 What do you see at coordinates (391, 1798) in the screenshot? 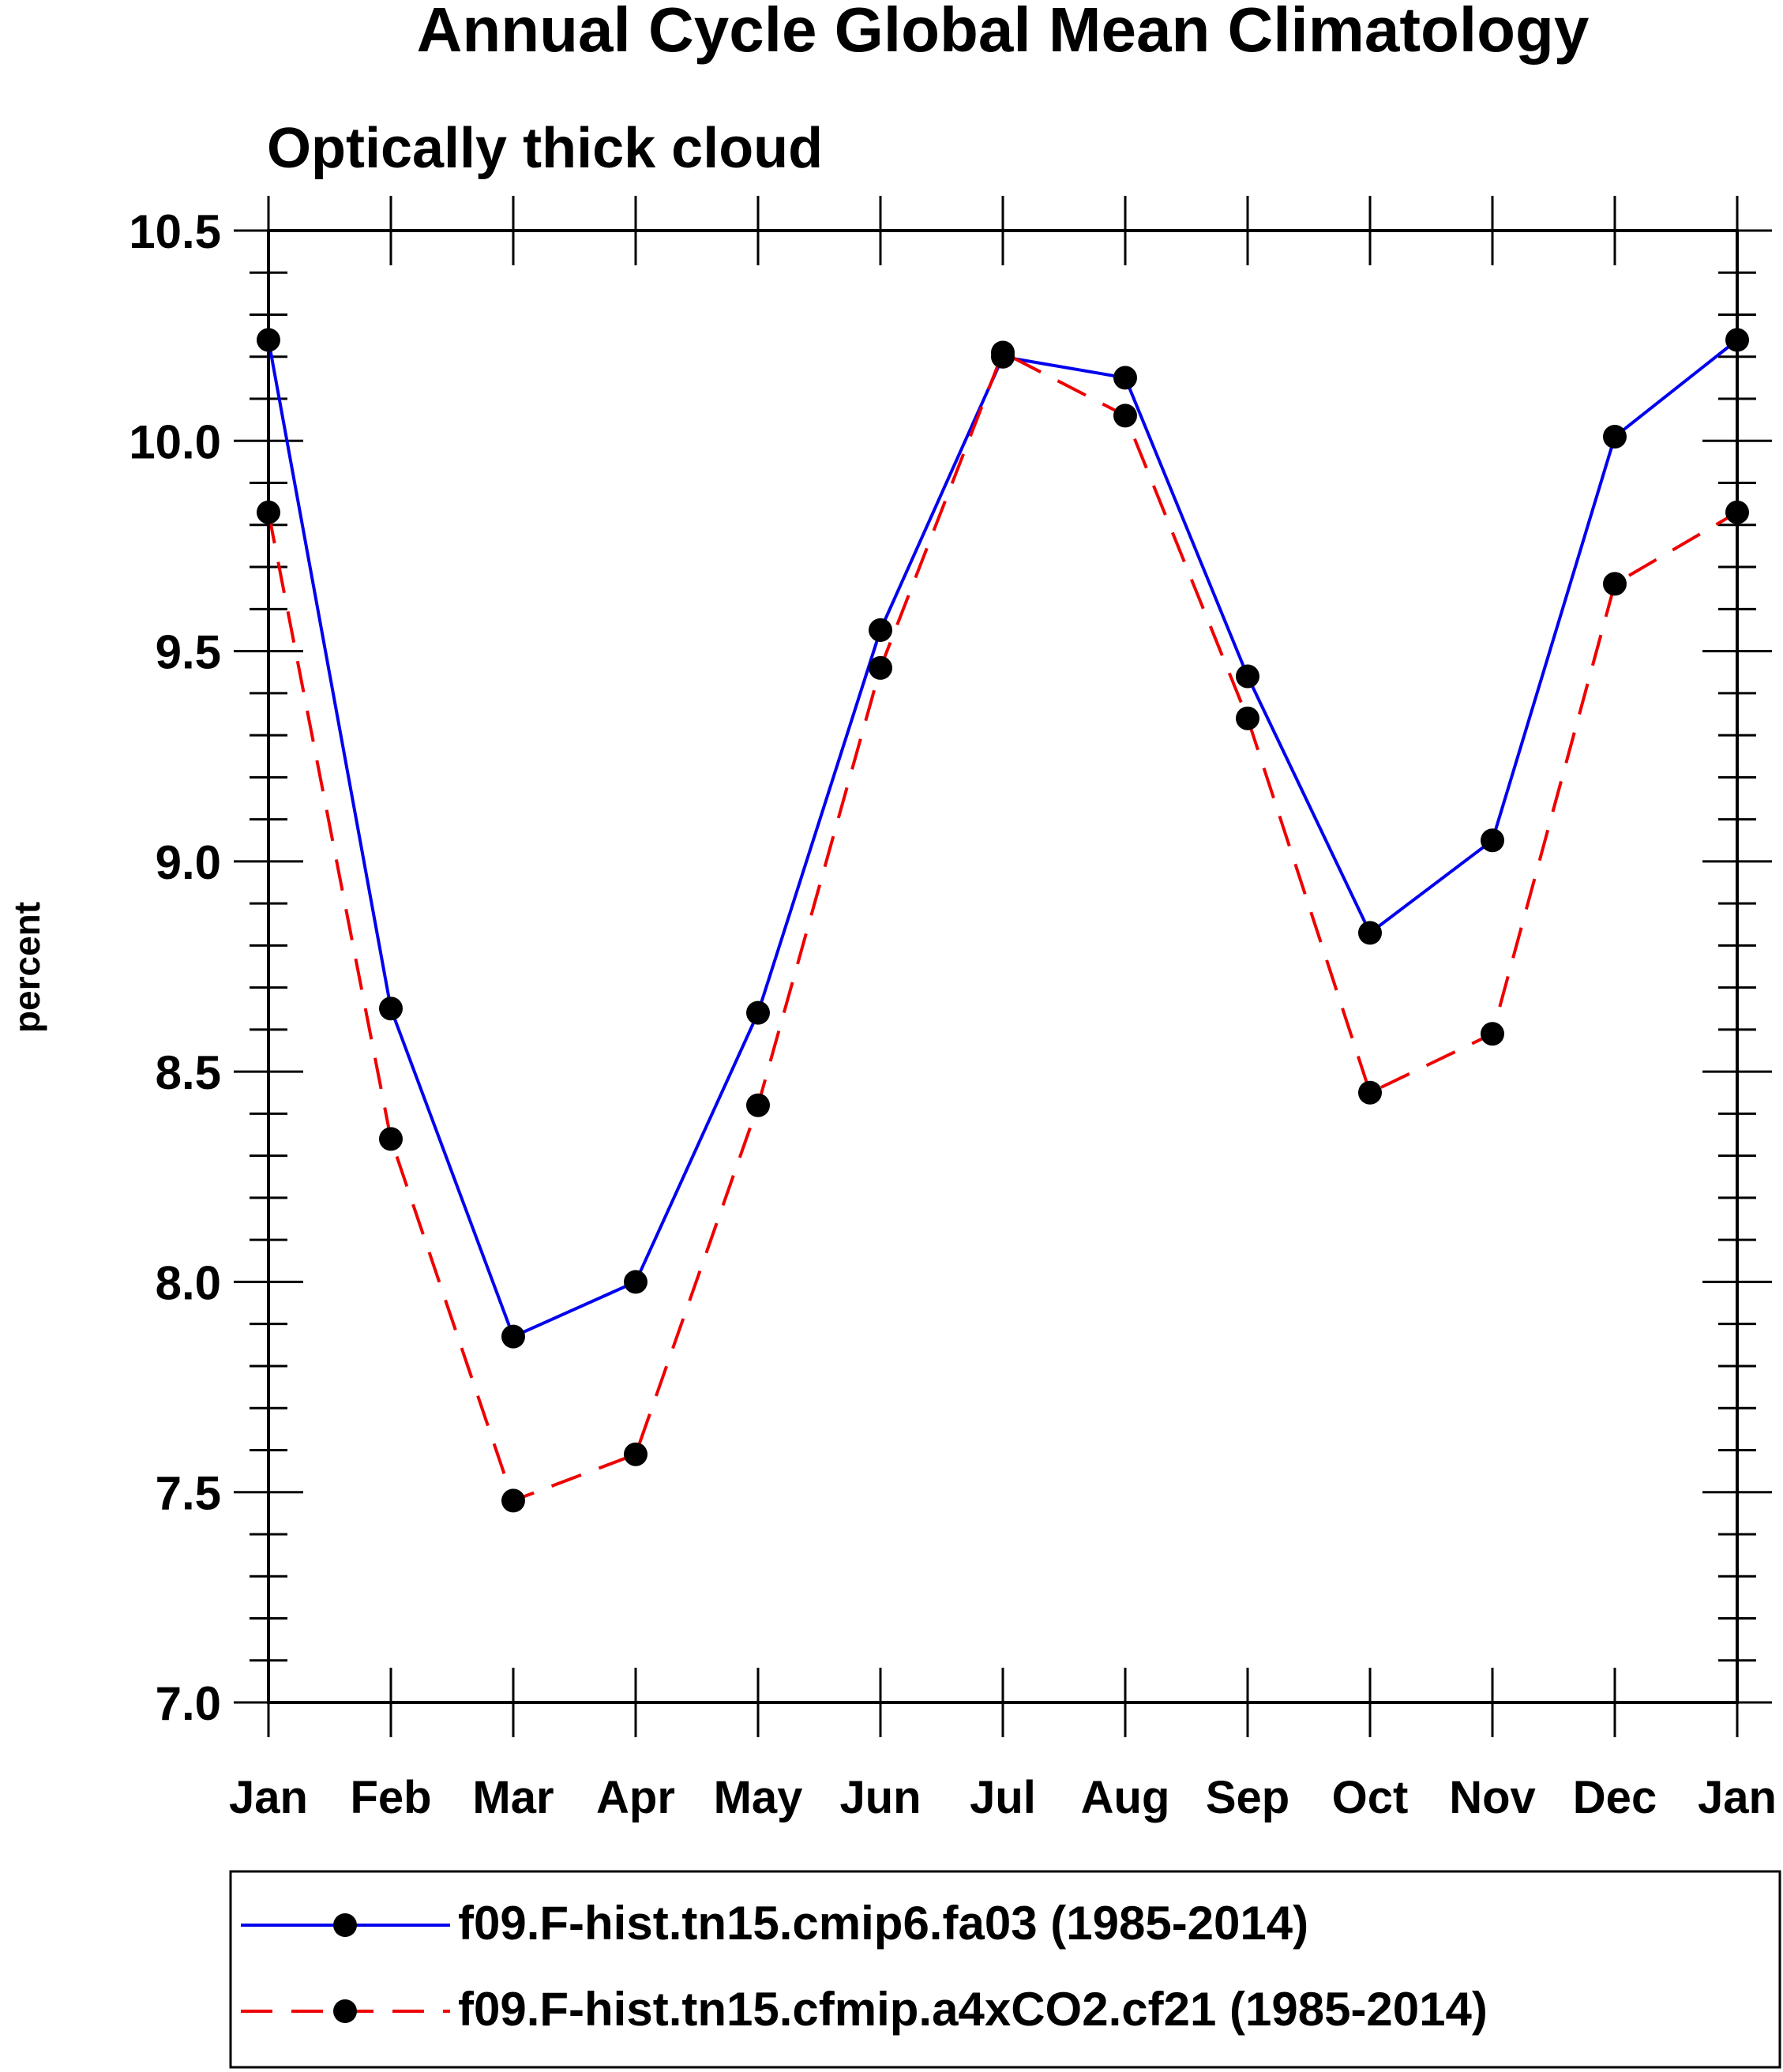
I see `x-tick-label: Feb` at bounding box center [391, 1798].